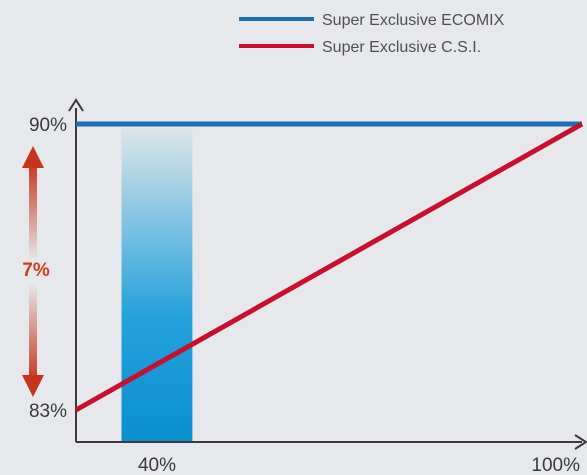 This screenshot has width=587, height=475. I want to click on x-axis-arrowhead, so click(580, 442).